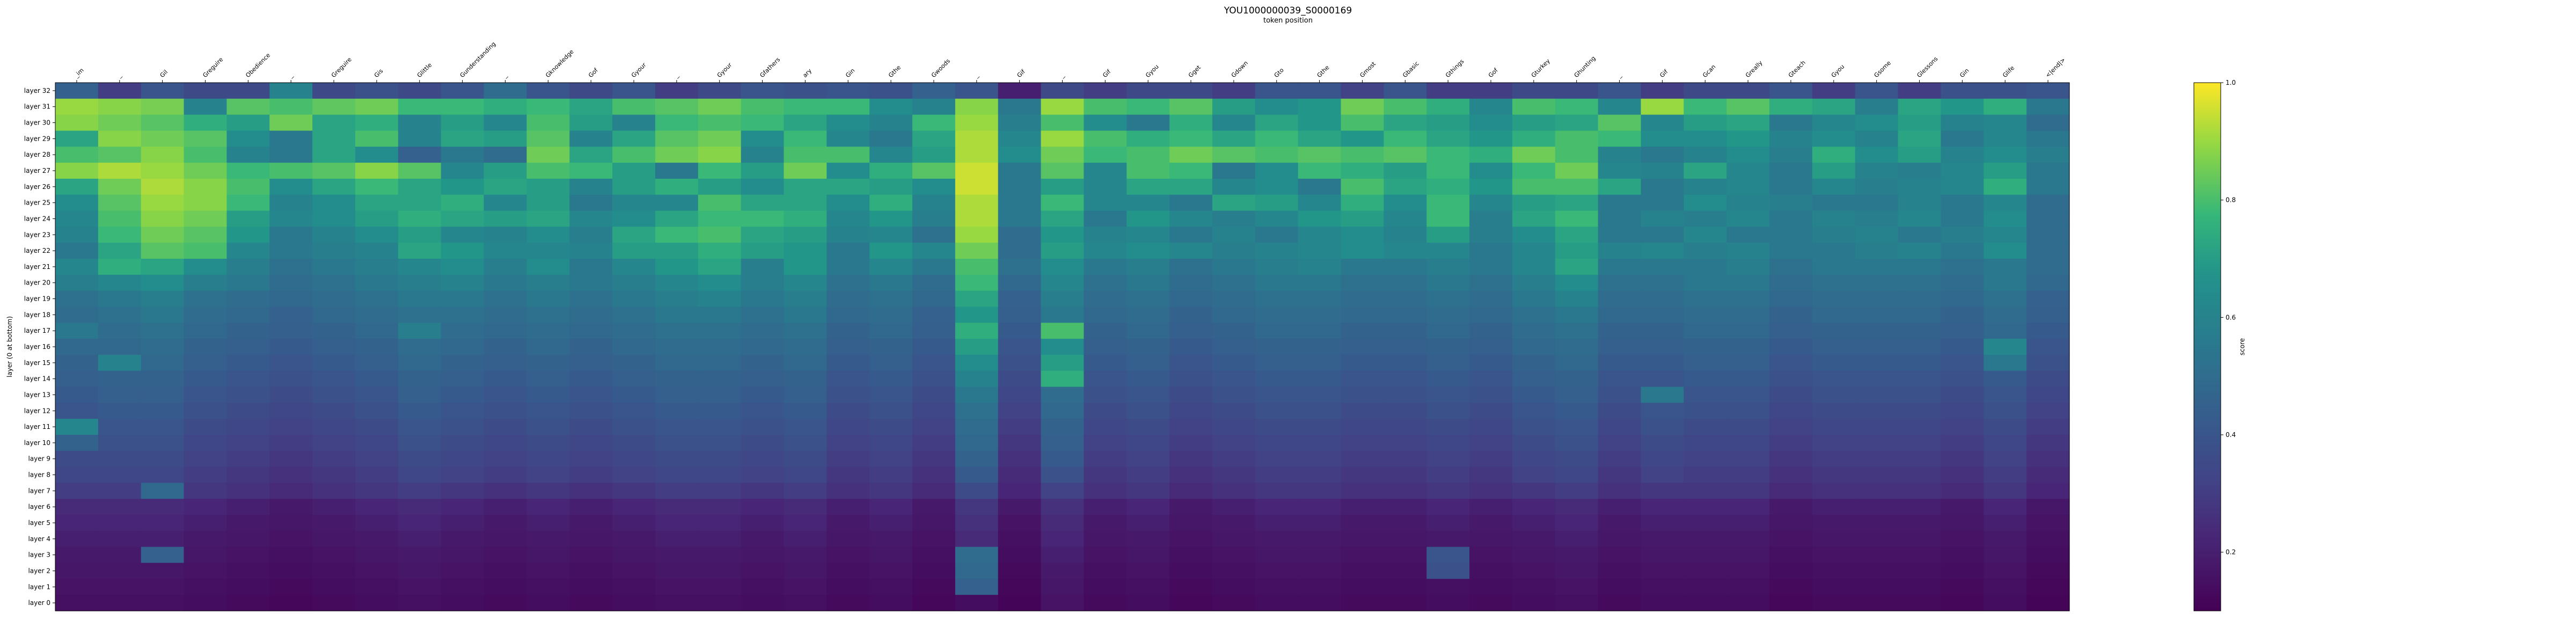  Describe the element at coordinates (37, 427) in the screenshot. I see `y-tick-label: layer 11` at that location.